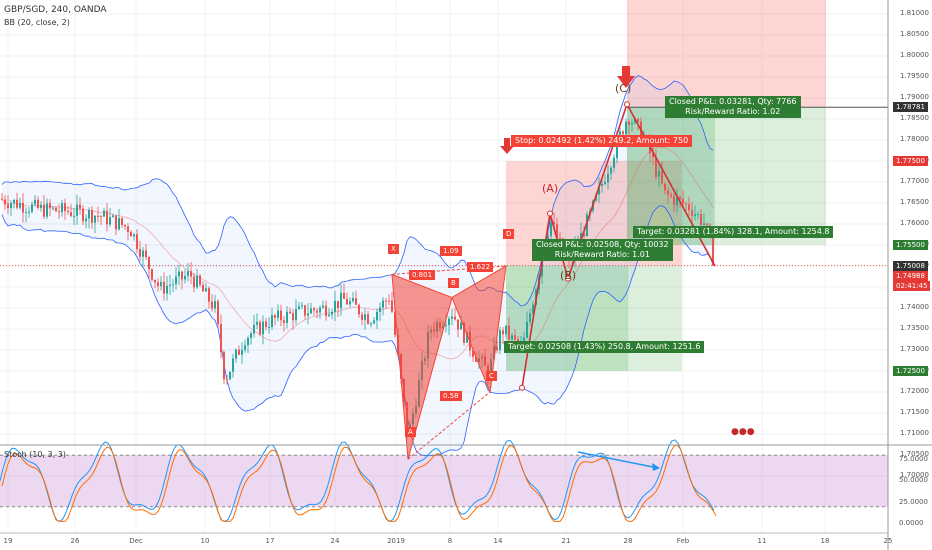 The height and width of the screenshot is (550, 932). Describe the element at coordinates (566, 541) in the screenshot. I see `time-tick-label: 21` at that location.